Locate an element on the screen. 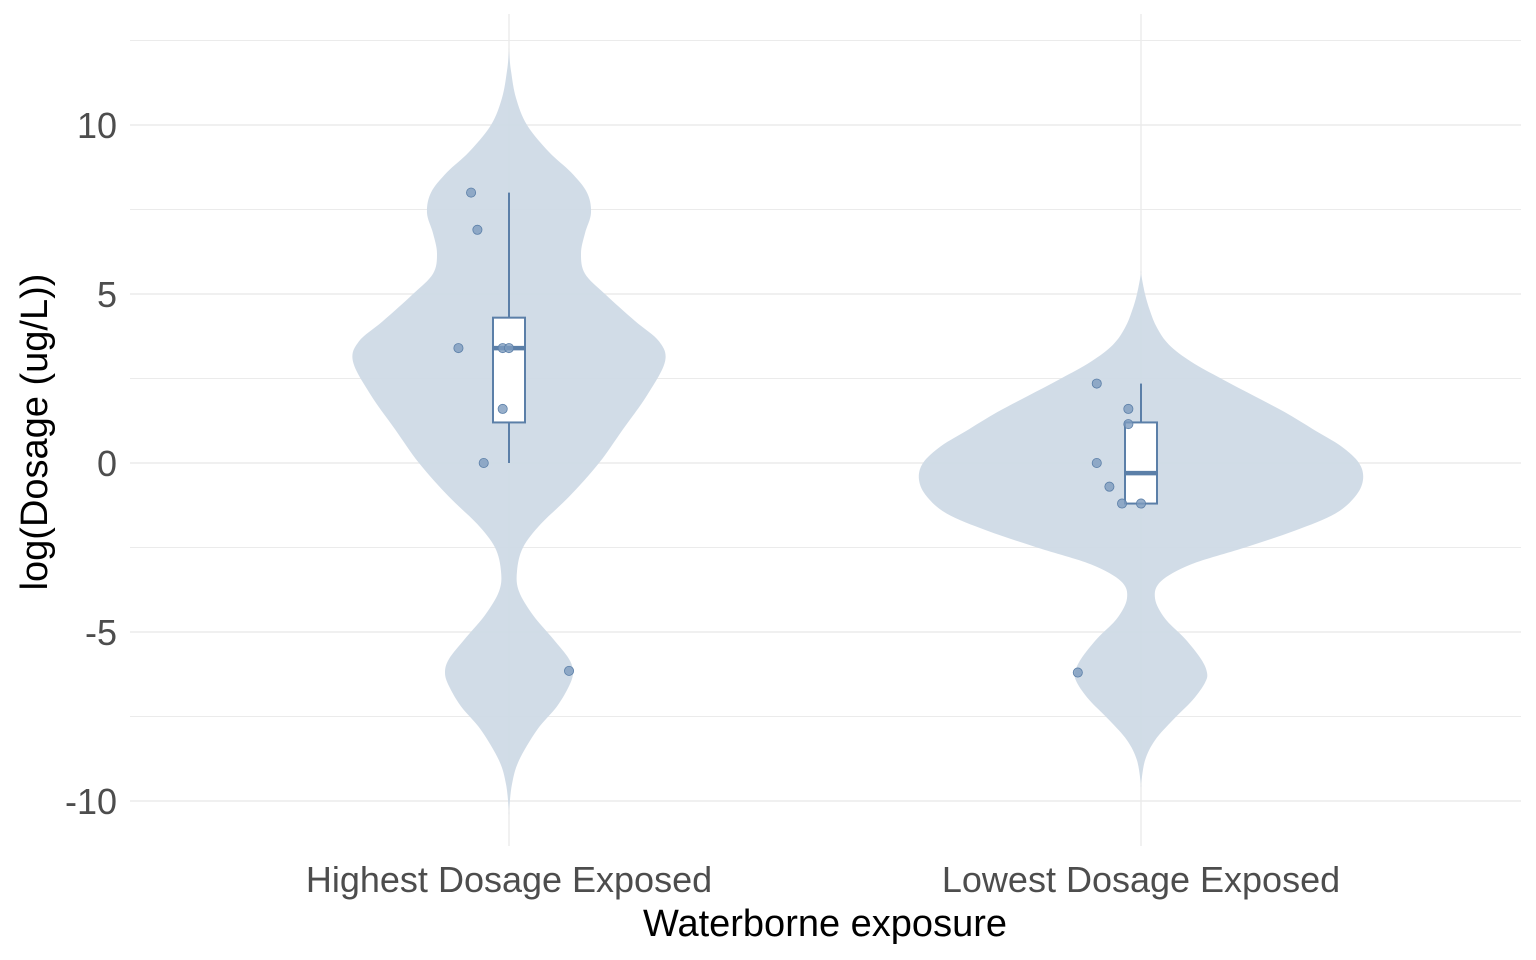 The image size is (1536, 960). y-tick-label: 10 is located at coordinates (97, 125).